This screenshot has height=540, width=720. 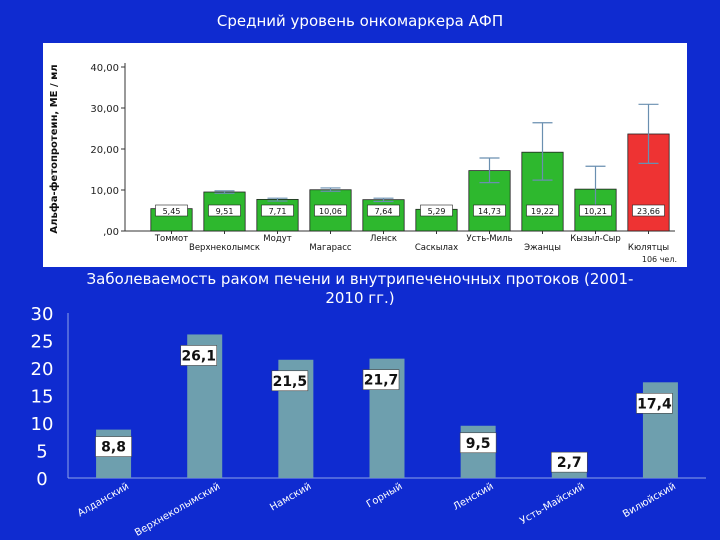 I want to click on afp-value-label: 14,73, so click(x=489, y=211).